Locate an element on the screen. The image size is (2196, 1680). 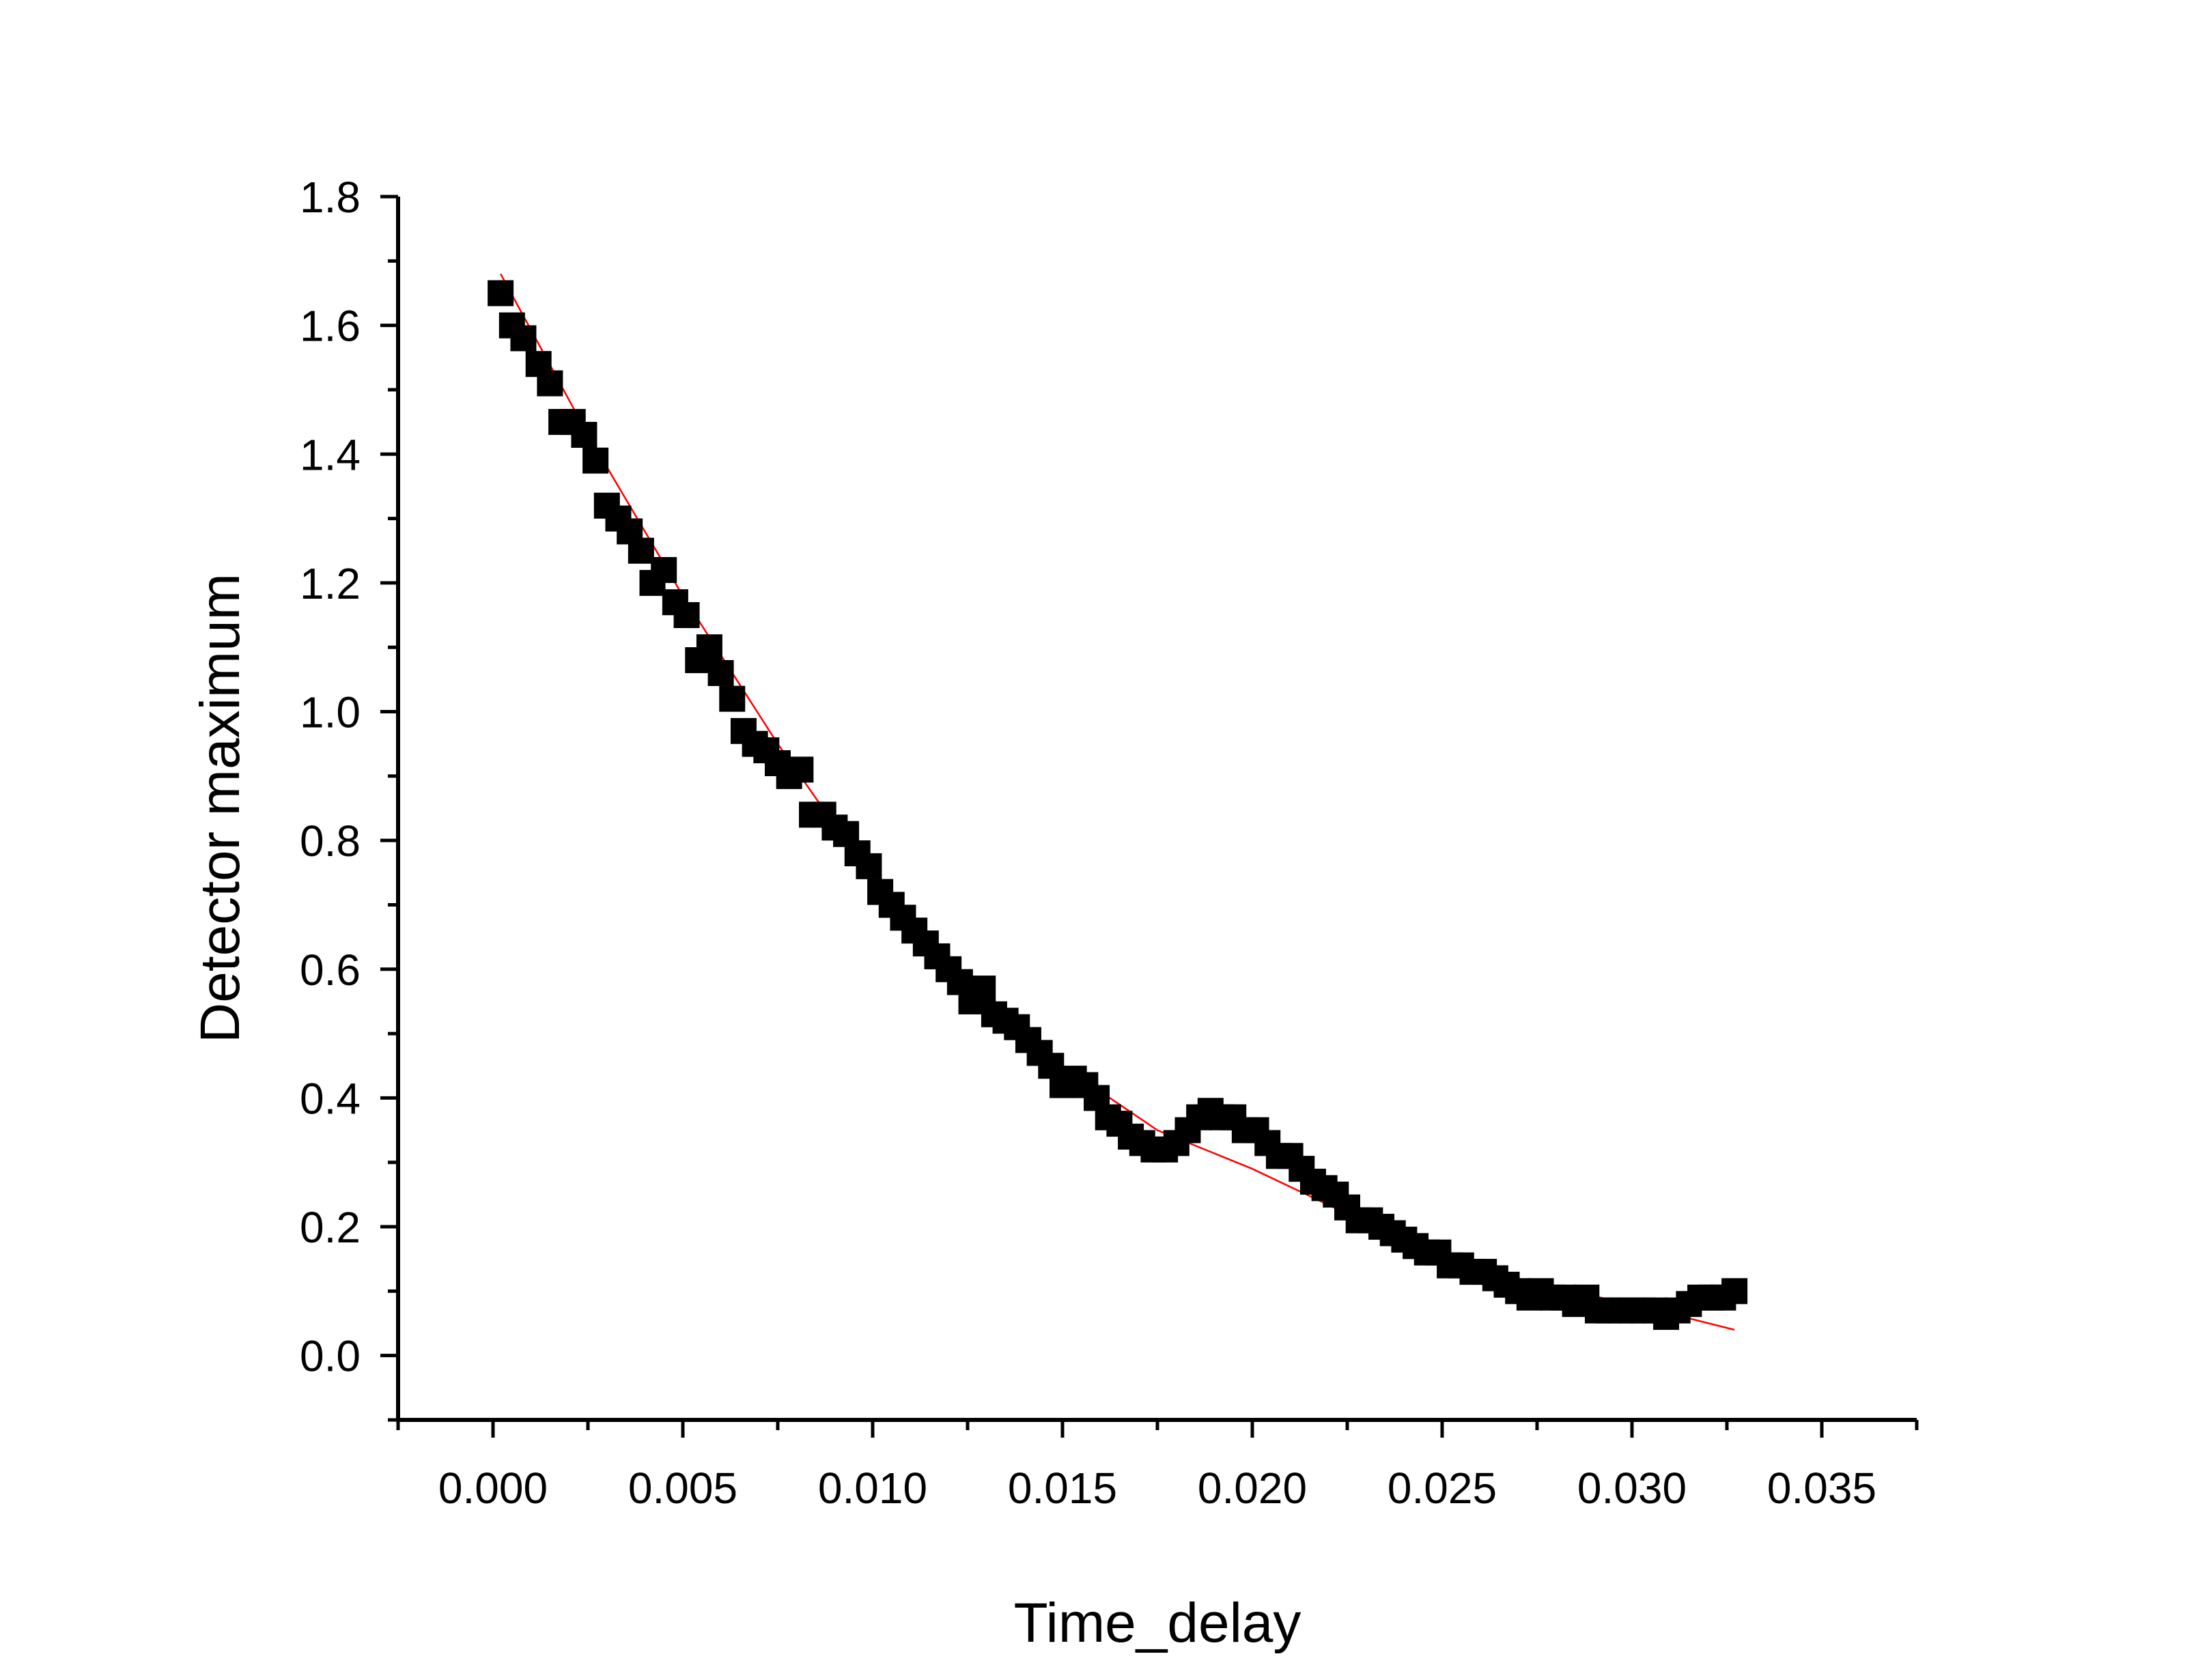
y-tick-label: 0.2 is located at coordinates (331, 1227).